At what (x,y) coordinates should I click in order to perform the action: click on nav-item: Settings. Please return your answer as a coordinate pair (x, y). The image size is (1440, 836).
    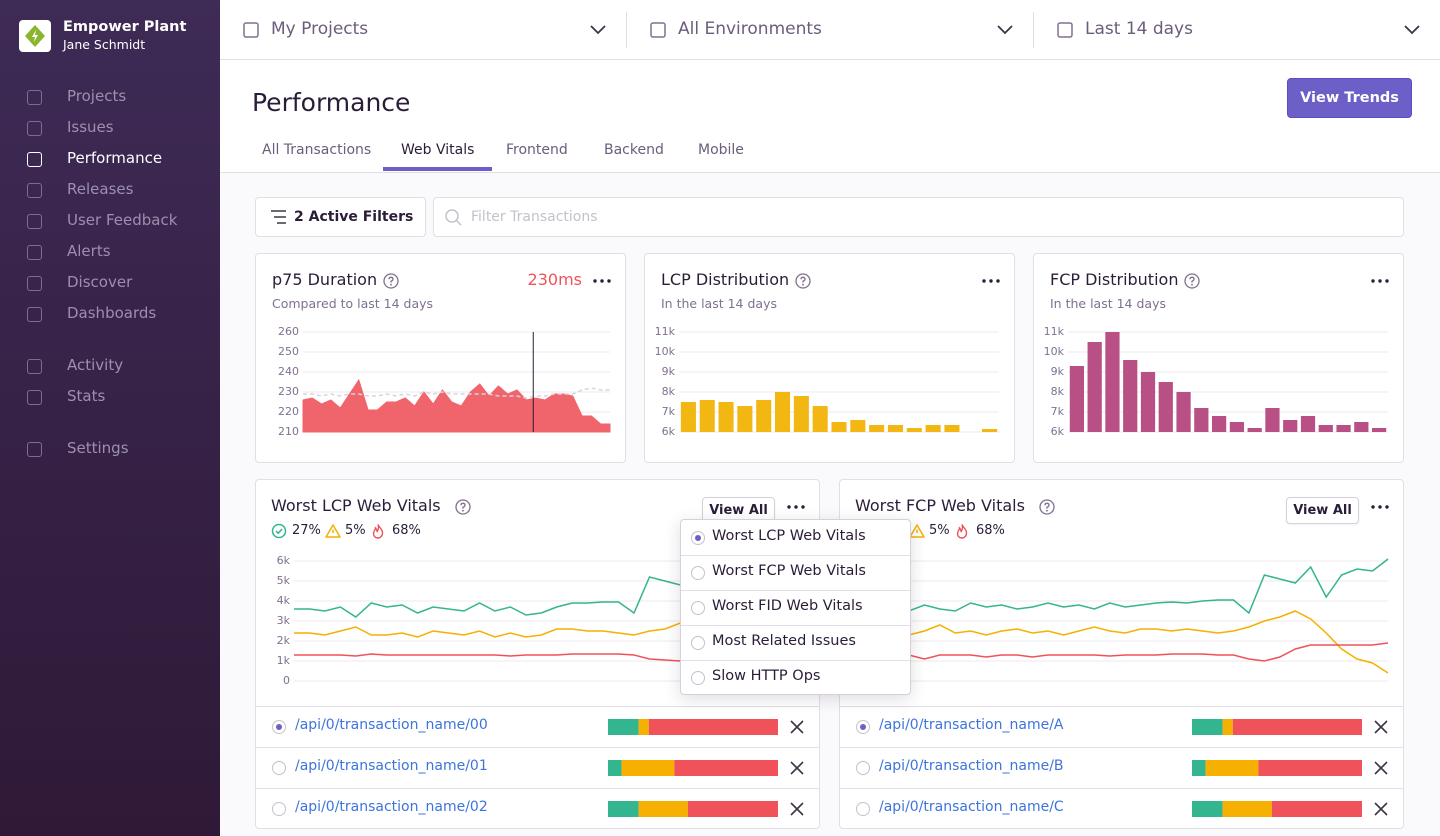
    Looking at the image, I should click on (98, 448).